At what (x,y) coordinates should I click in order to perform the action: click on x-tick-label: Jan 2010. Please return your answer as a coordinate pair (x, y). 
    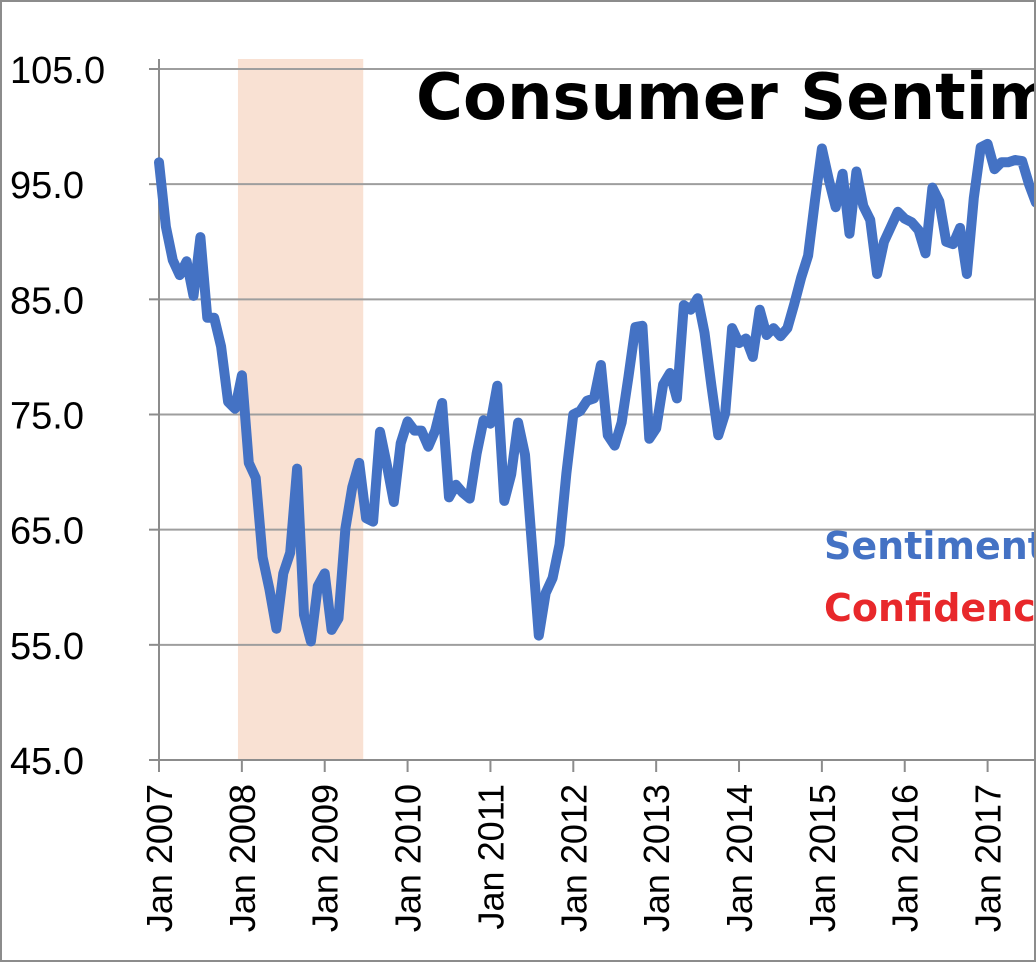
    Looking at the image, I should click on (408, 858).